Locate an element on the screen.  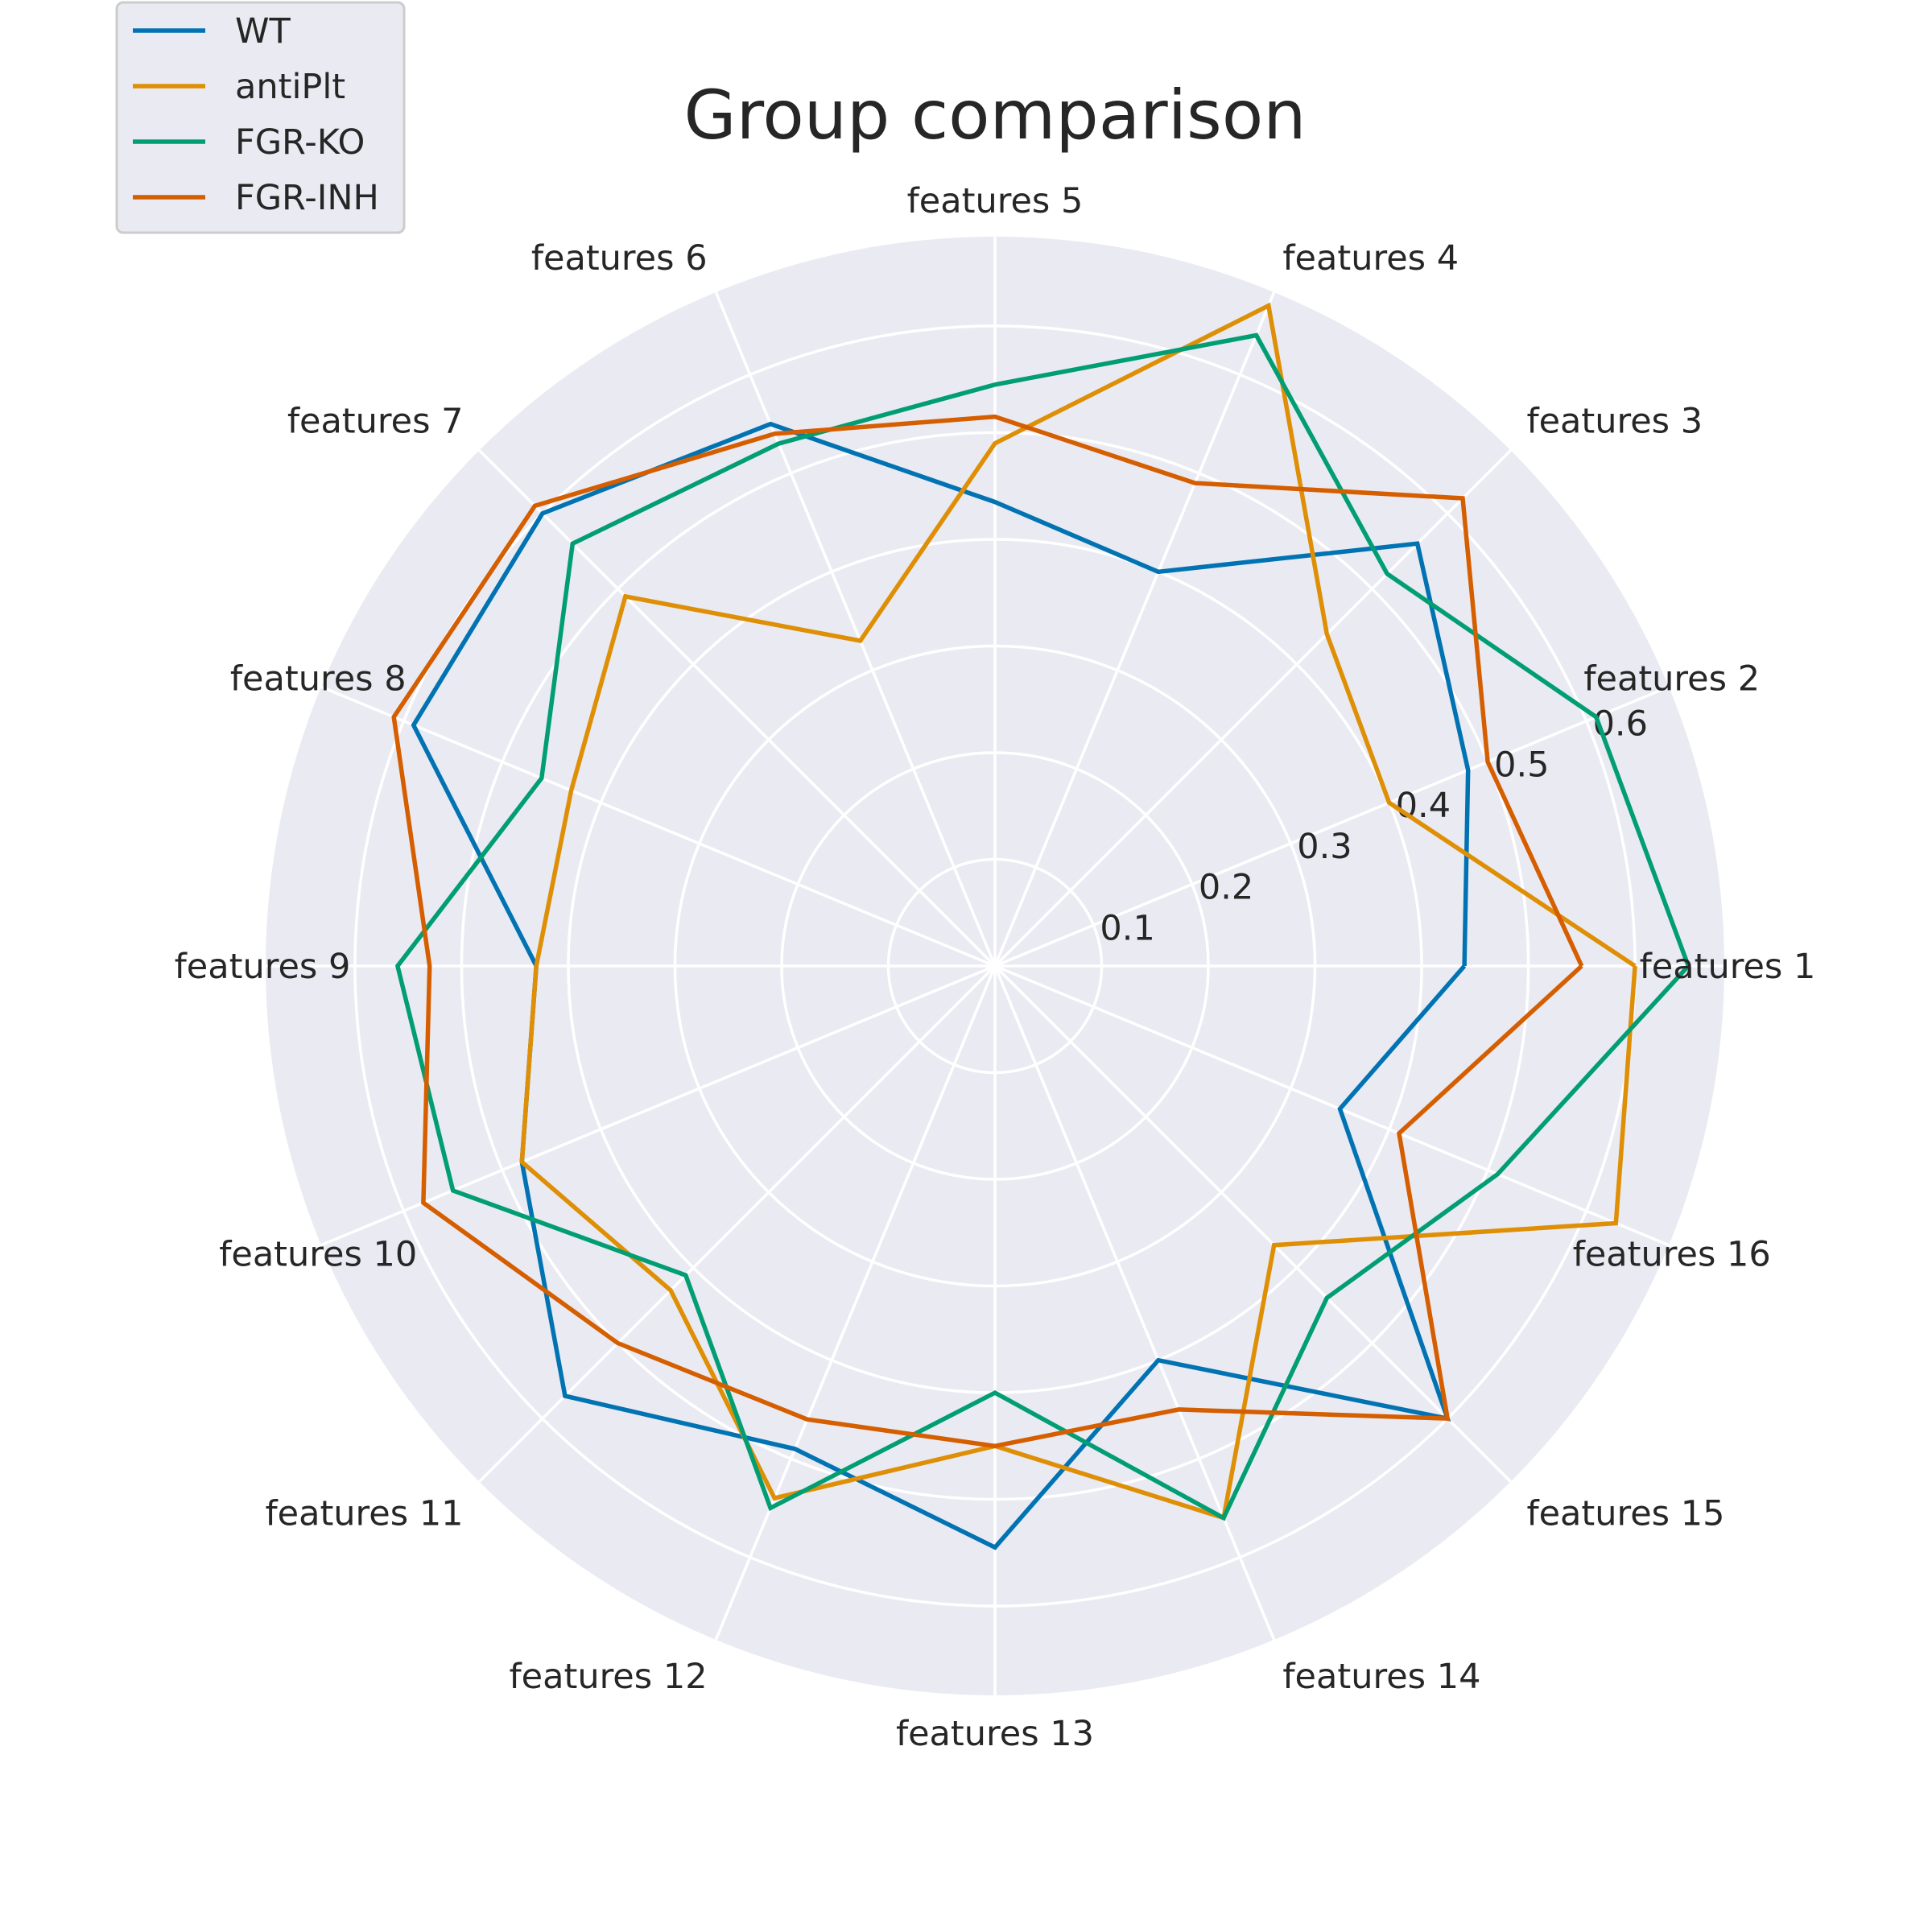
radial-tick-label: 0.1 is located at coordinates (1127, 928).